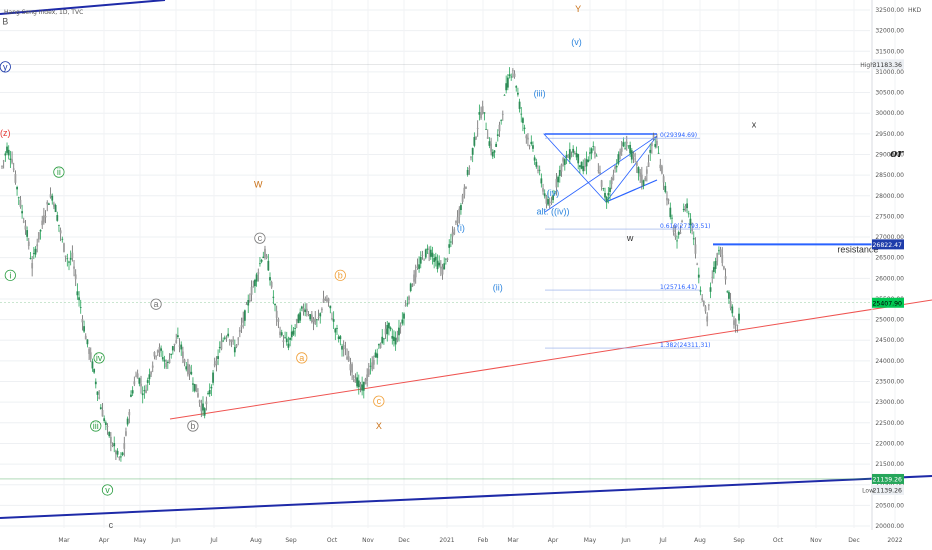  I want to click on wave-label: iv, so click(99, 358).